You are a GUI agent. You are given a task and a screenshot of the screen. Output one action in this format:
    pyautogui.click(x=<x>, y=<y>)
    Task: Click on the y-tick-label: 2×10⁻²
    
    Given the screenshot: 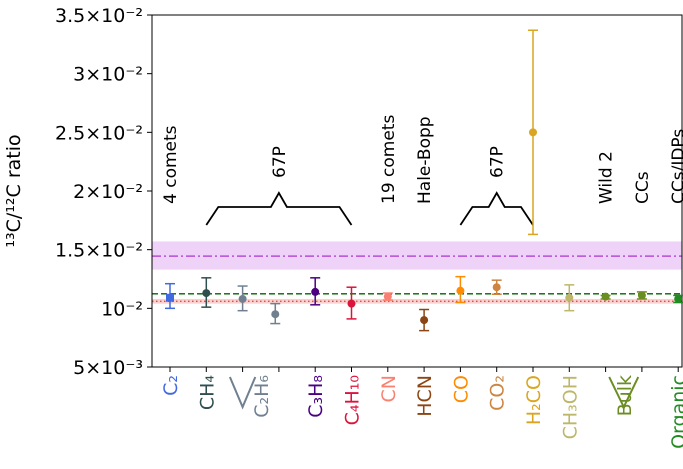 What is the action you would take?
    pyautogui.click(x=108, y=192)
    